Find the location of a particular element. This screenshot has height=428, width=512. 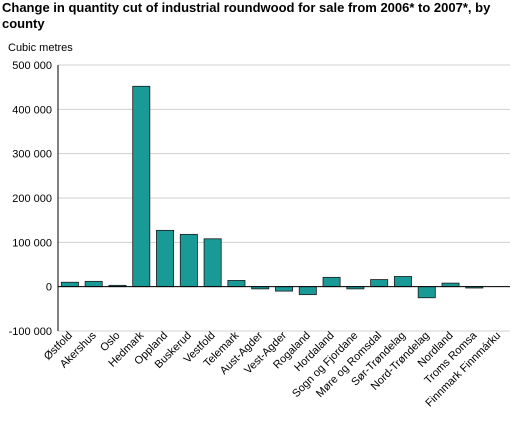

y-tick-label: 100 000 is located at coordinates (32, 243).